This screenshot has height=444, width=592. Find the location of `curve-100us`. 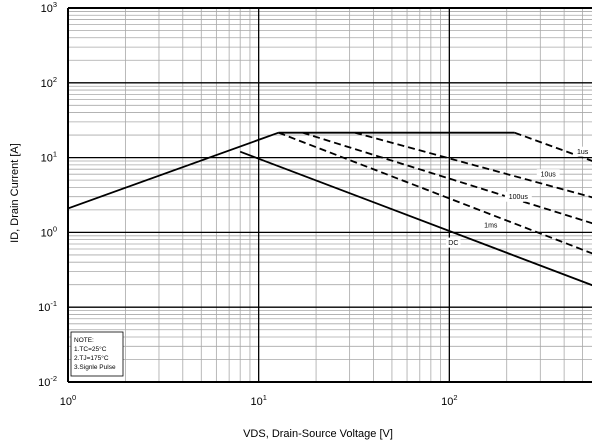

curve-100us is located at coordinates (447, 178).